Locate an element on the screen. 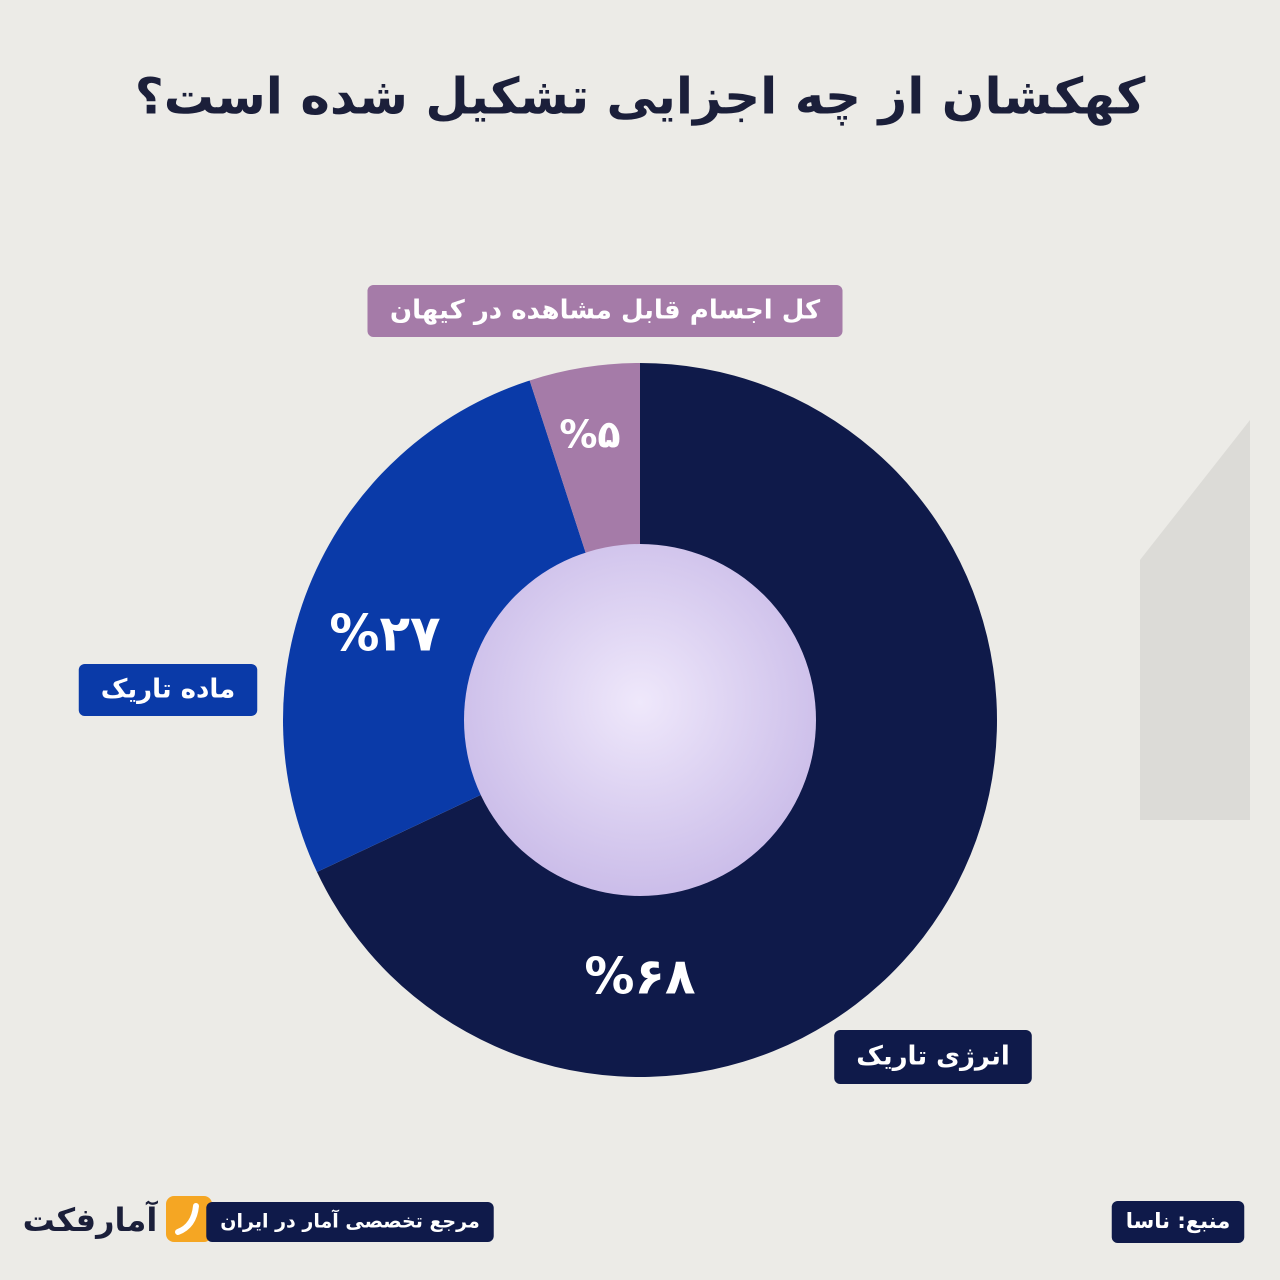  tagline-box is located at coordinates (350, 1222).